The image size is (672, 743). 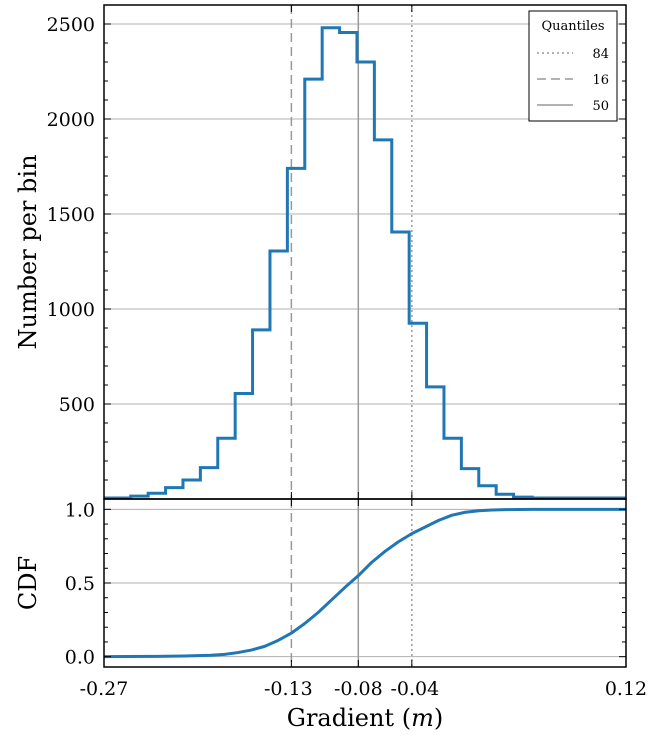 I want to click on histogram-ytick-label: 1000, so click(x=71, y=310).